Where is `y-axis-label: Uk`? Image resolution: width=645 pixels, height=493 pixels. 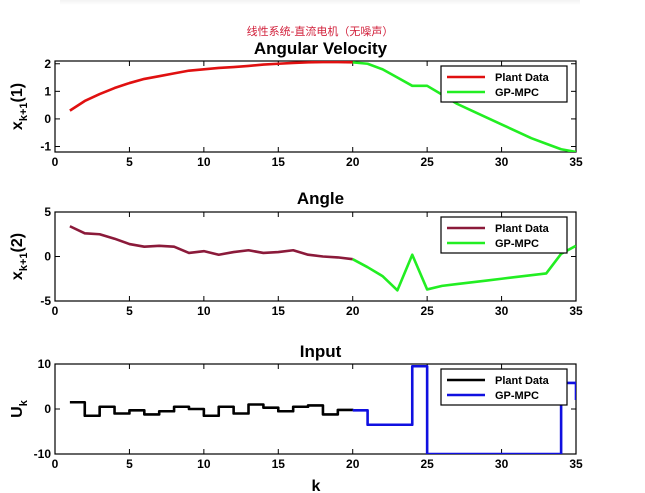
y-axis-label: Uk is located at coordinates (19, 408).